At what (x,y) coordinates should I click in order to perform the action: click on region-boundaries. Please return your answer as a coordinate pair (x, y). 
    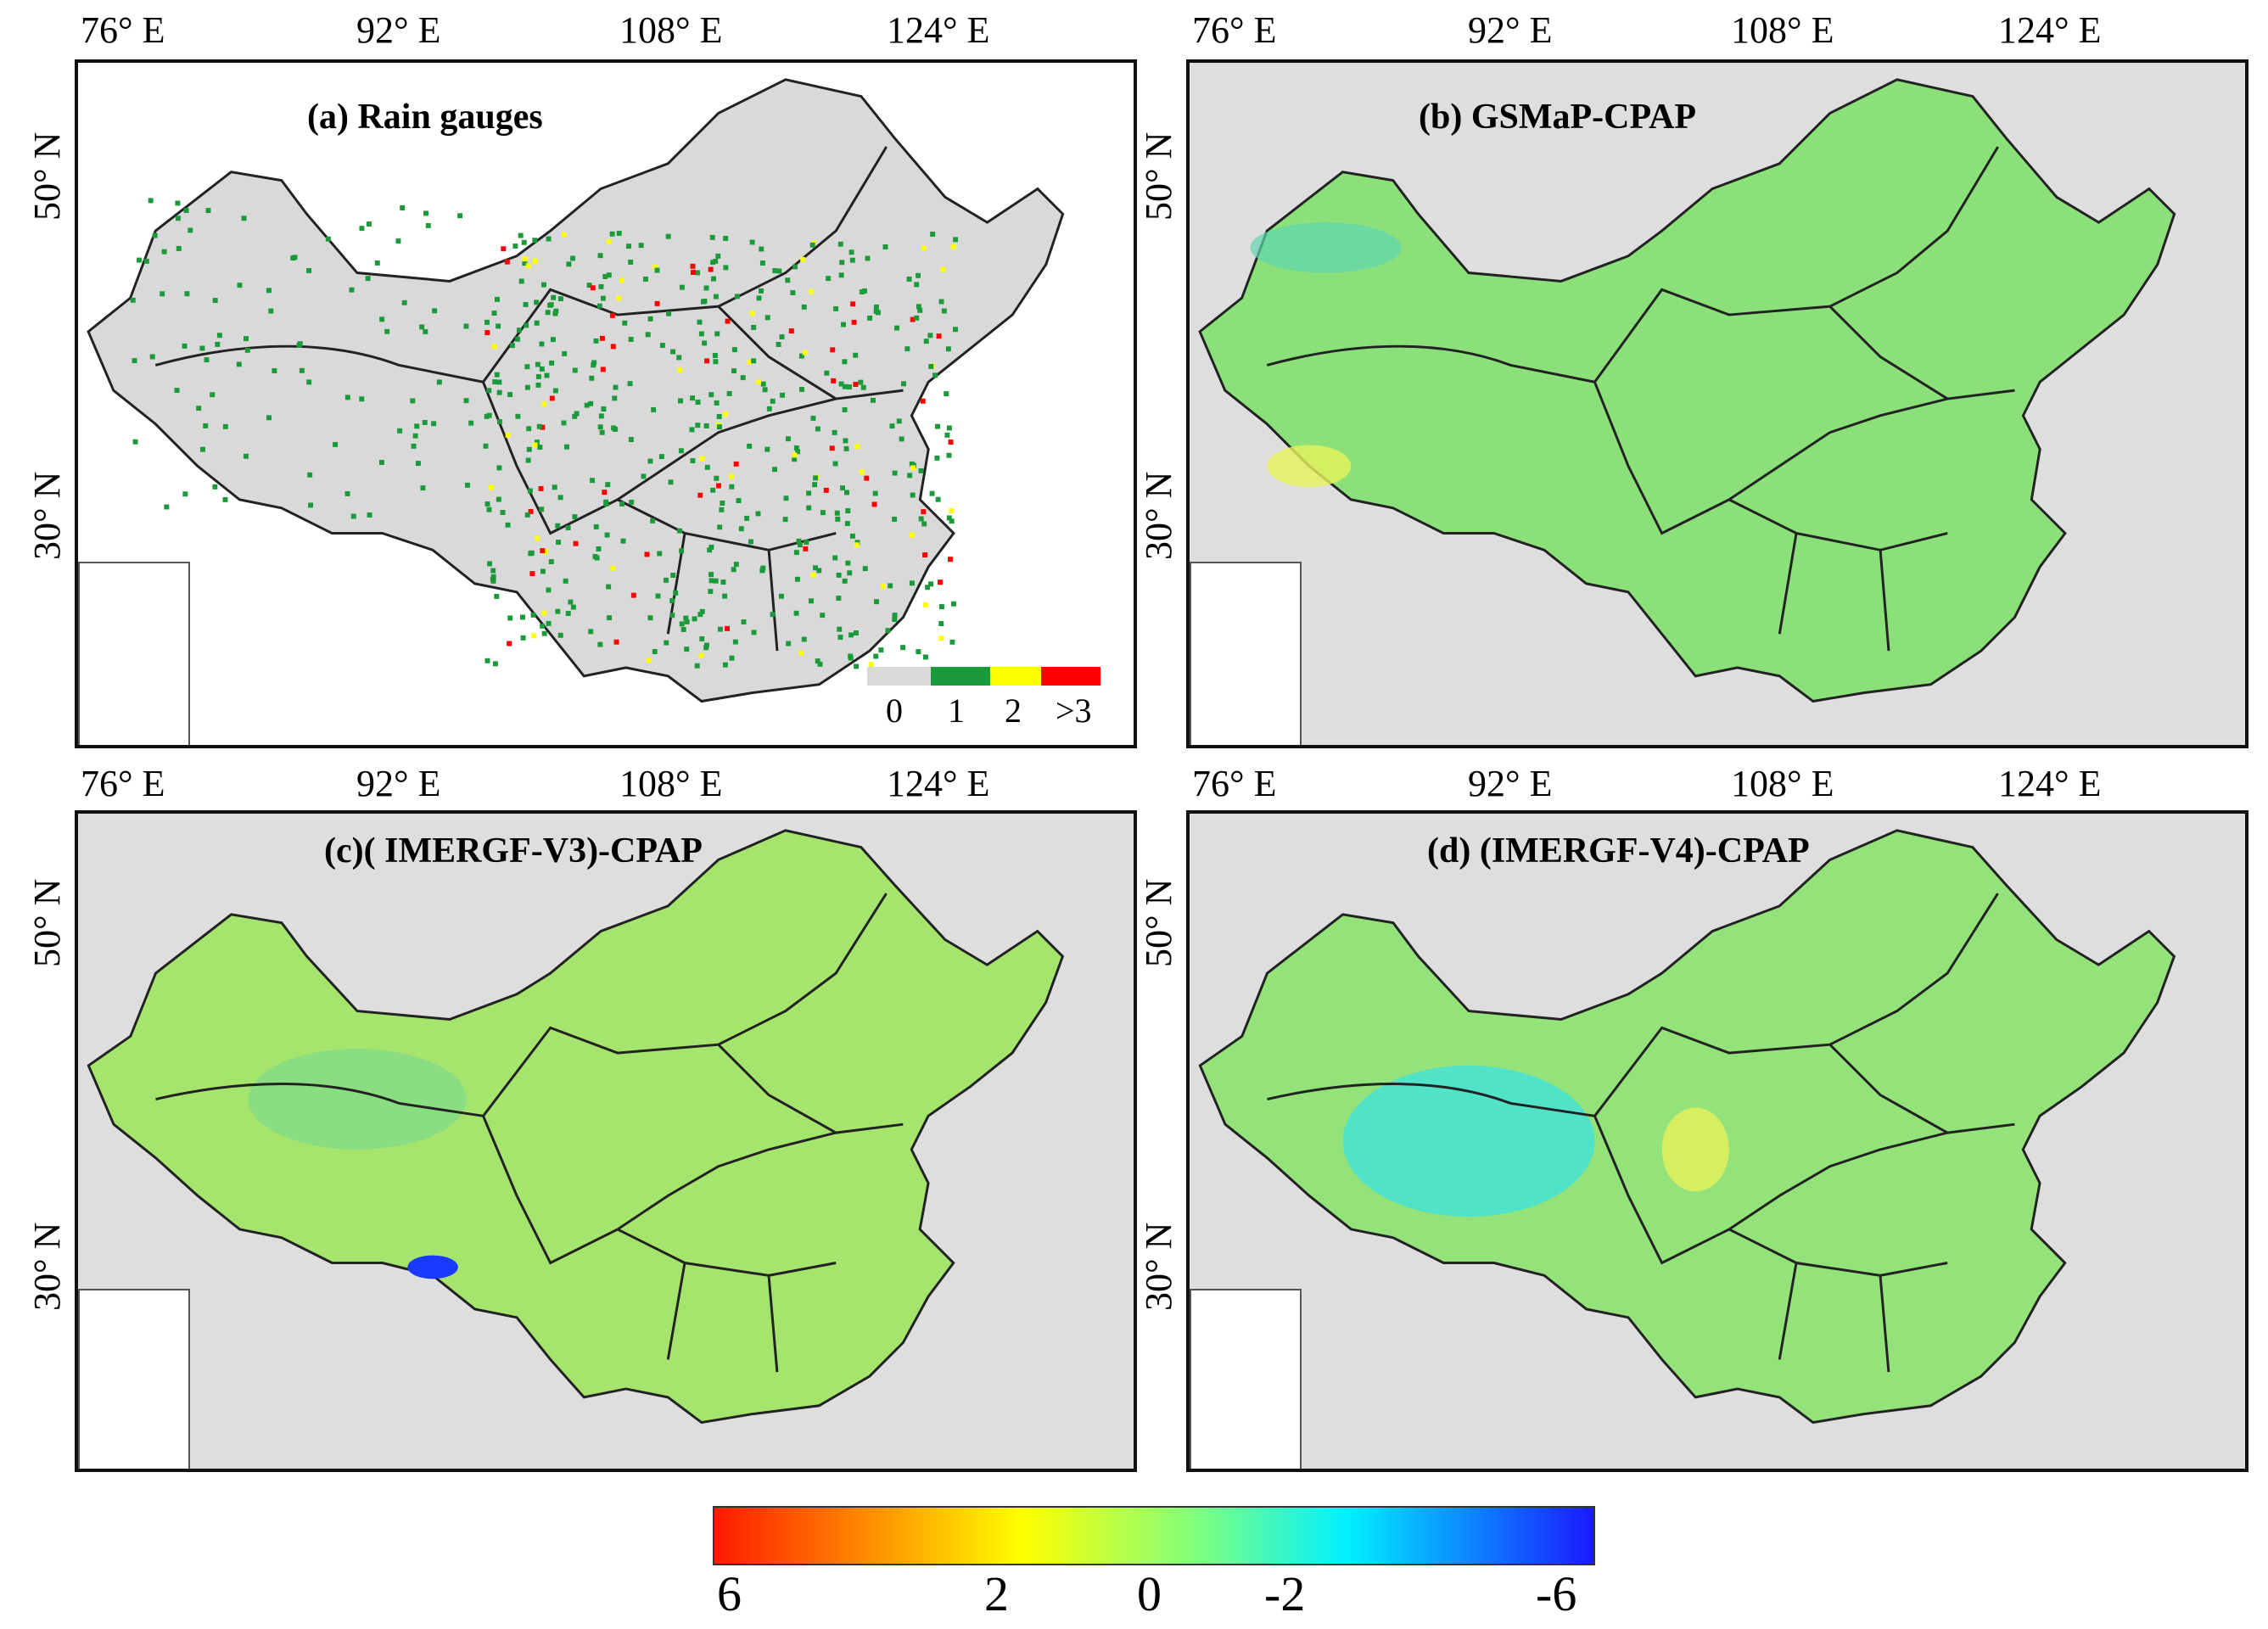
    Looking at the image, I should click on (529, 399).